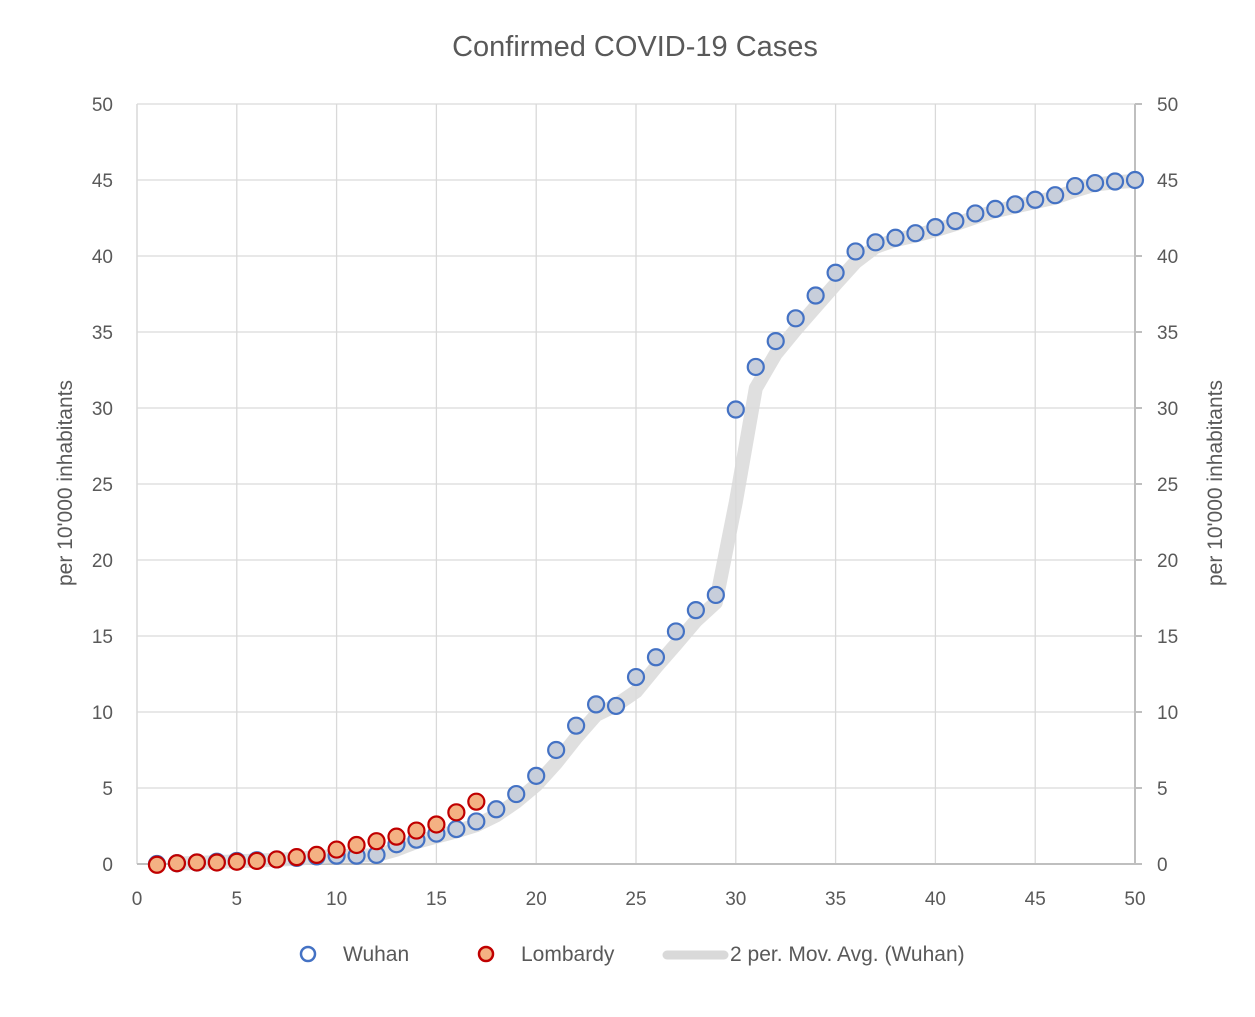  I want to click on y-left-tick-label: 35, so click(102, 333).